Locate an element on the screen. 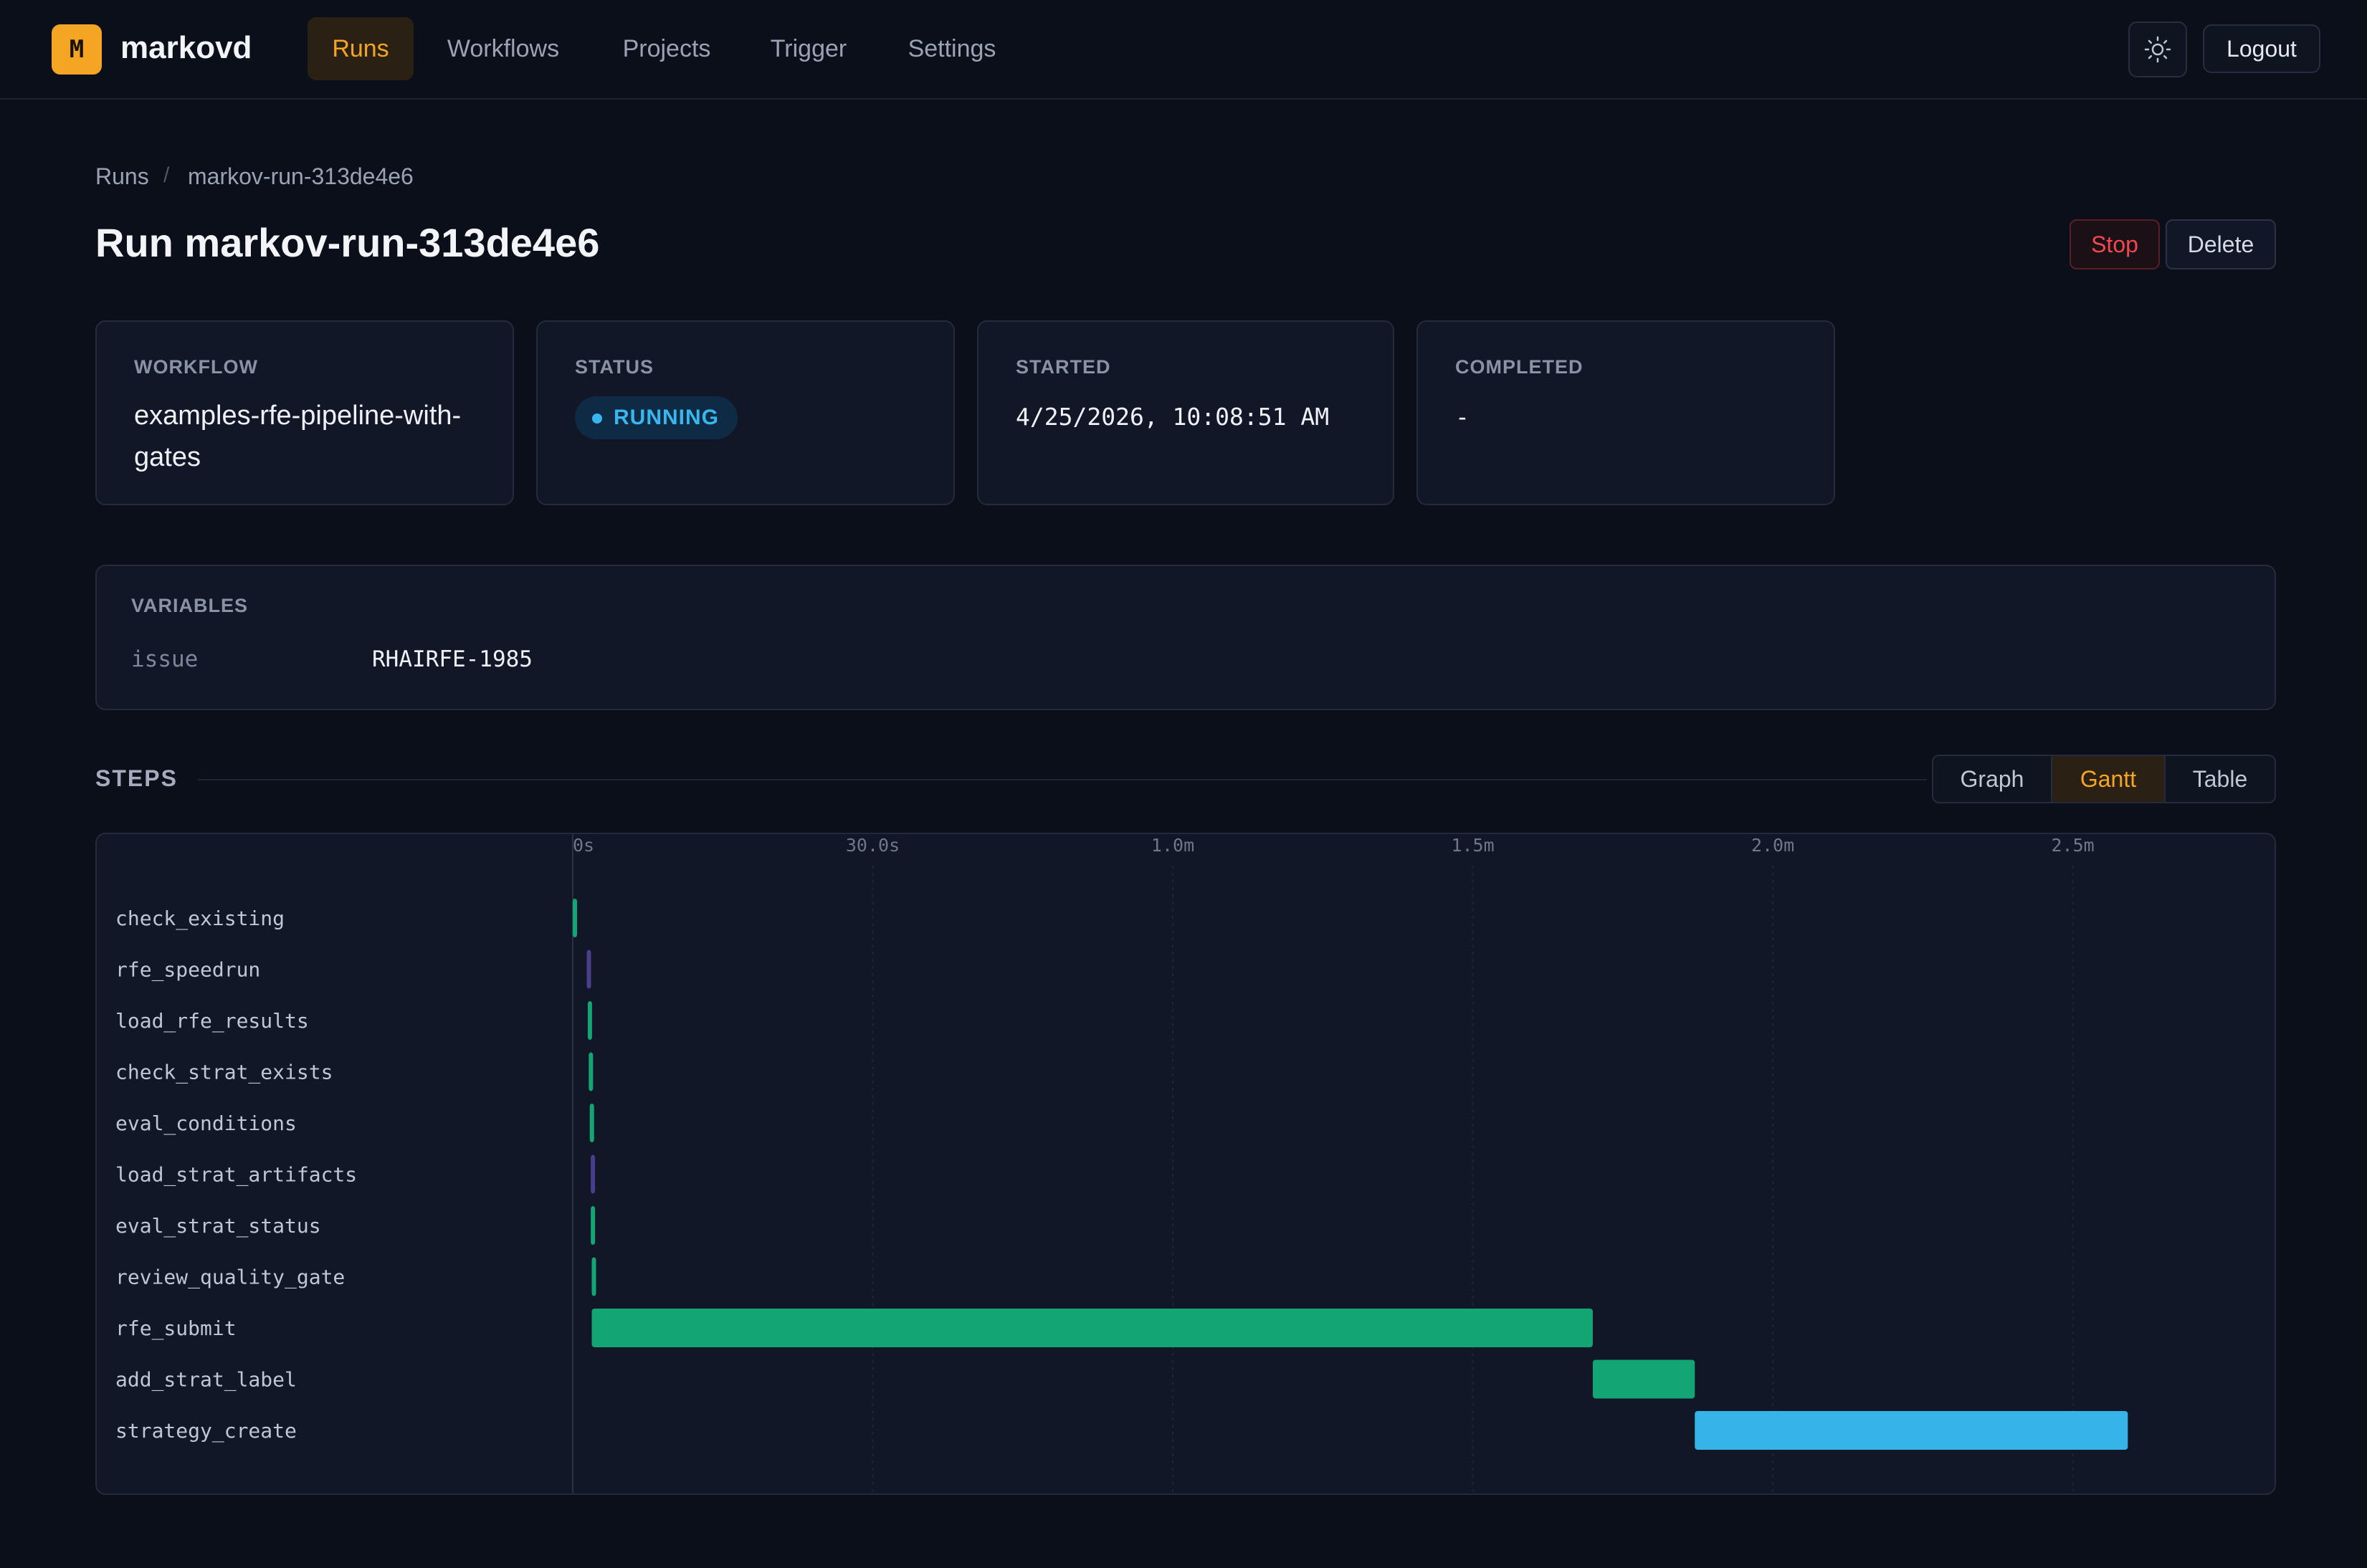  status-card: STATUS RUNNING is located at coordinates (746, 413).